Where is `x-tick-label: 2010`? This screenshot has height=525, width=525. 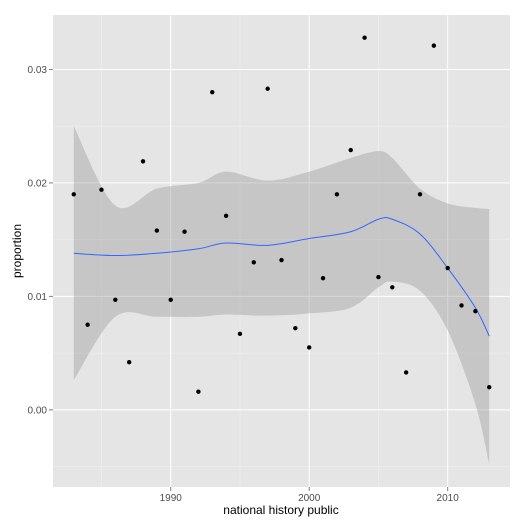
x-tick-label: 2010 is located at coordinates (448, 498).